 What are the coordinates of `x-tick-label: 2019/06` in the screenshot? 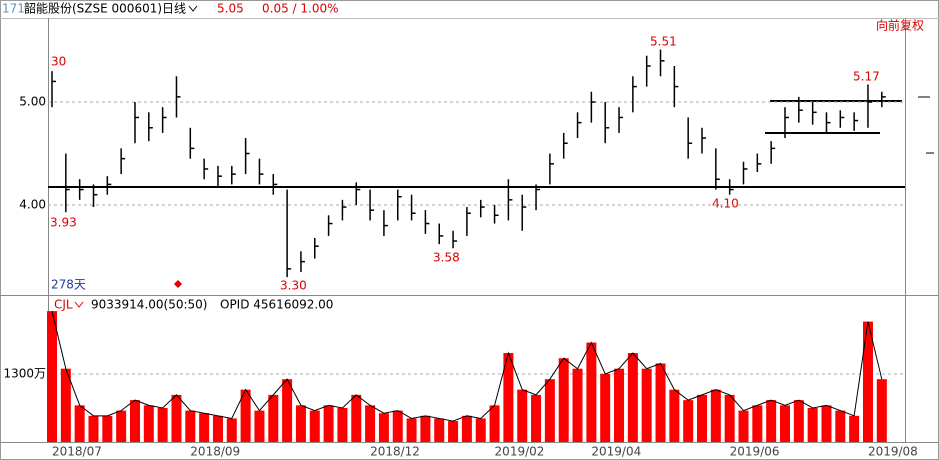 It's located at (755, 452).